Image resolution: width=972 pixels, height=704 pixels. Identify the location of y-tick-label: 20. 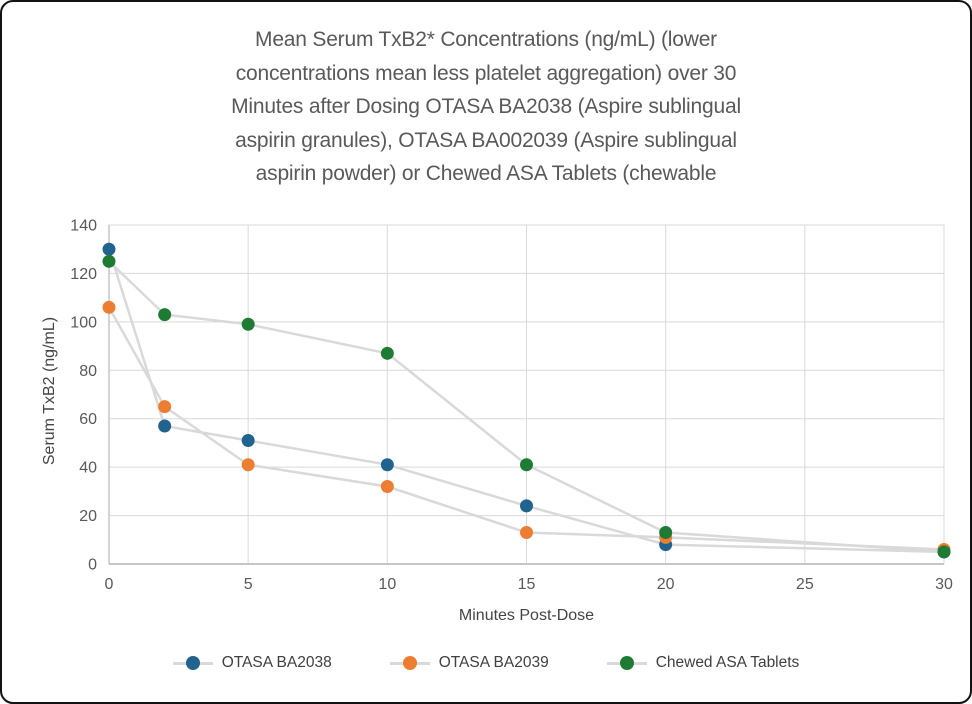
(88, 516).